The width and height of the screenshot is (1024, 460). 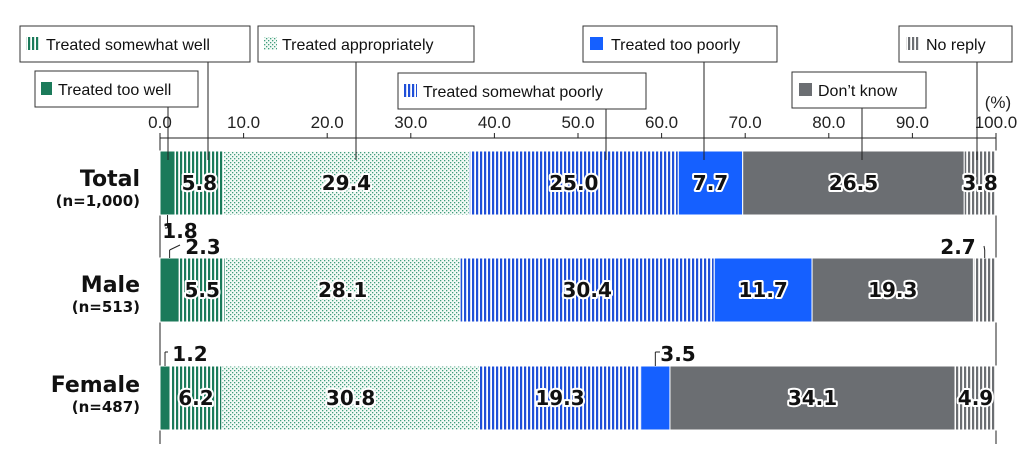 I want to click on value-label: 34.1, so click(x=812, y=398).